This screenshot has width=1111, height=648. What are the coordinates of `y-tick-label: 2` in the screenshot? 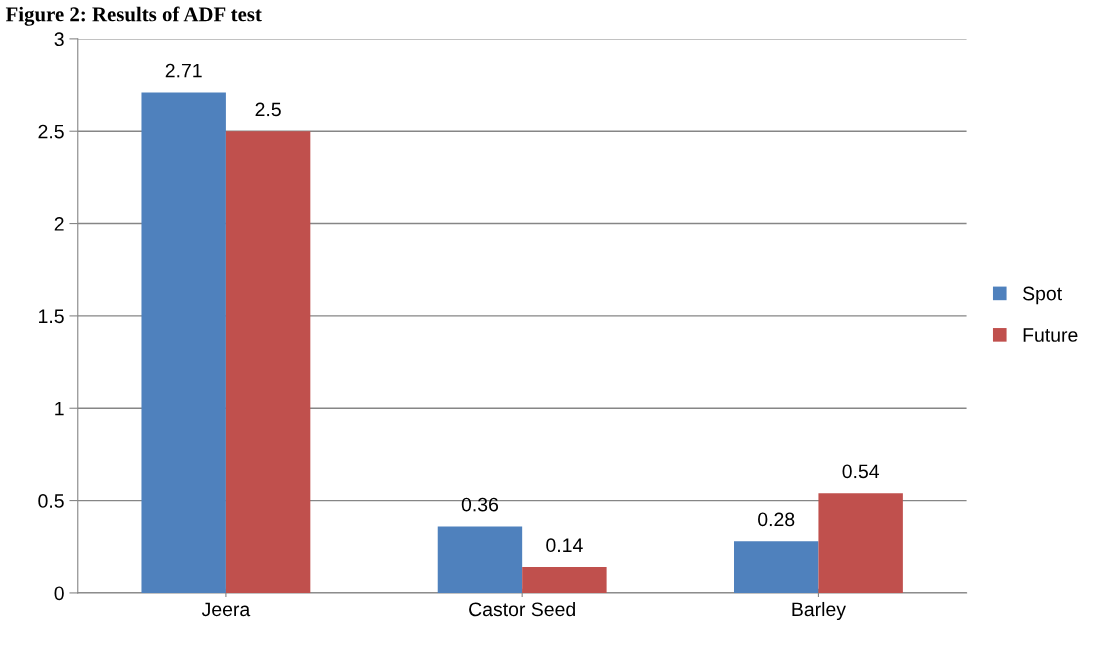 It's located at (59, 224).